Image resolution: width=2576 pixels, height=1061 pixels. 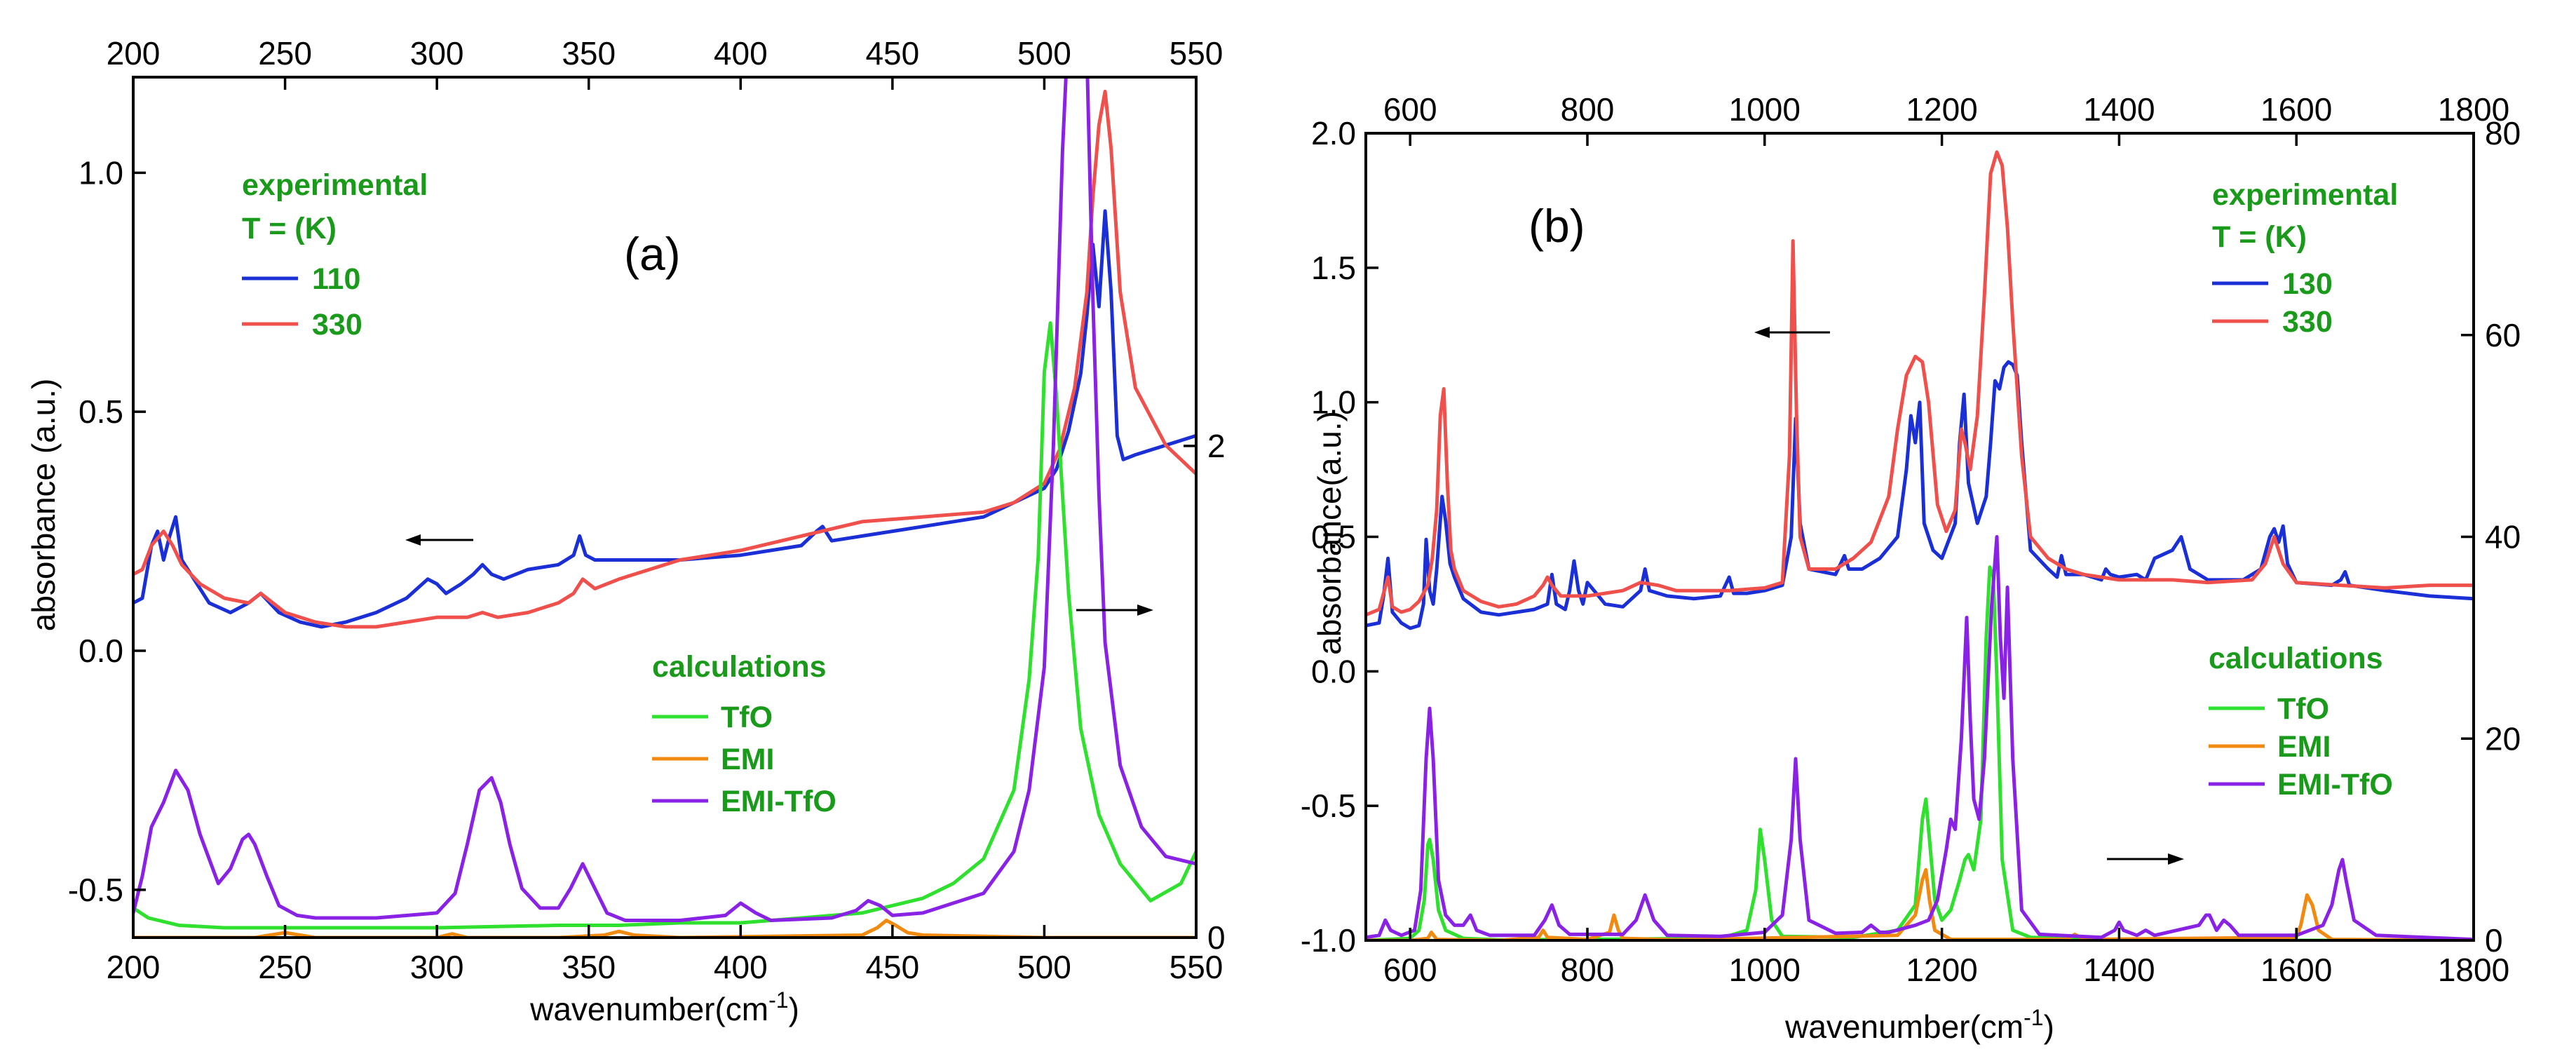 What do you see at coordinates (2503, 739) in the screenshot?
I see `panel-b-ytick-right-label: 20` at bounding box center [2503, 739].